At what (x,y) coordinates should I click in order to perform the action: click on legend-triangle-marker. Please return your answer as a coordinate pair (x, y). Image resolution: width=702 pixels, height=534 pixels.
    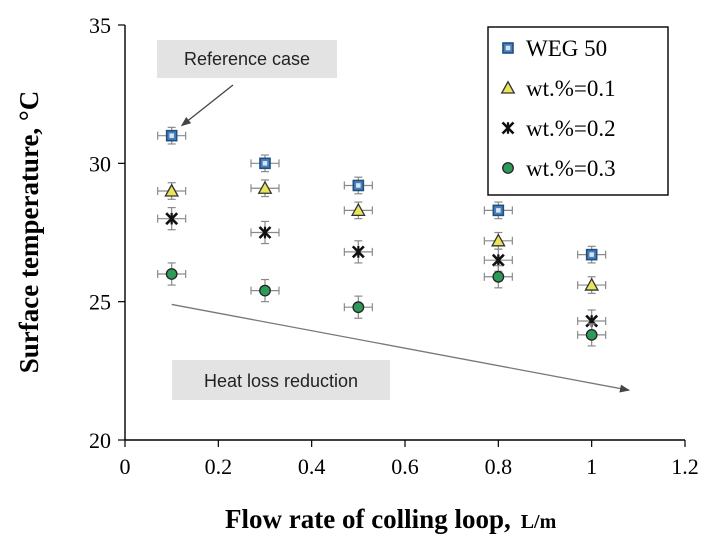
    Looking at the image, I should click on (508, 87).